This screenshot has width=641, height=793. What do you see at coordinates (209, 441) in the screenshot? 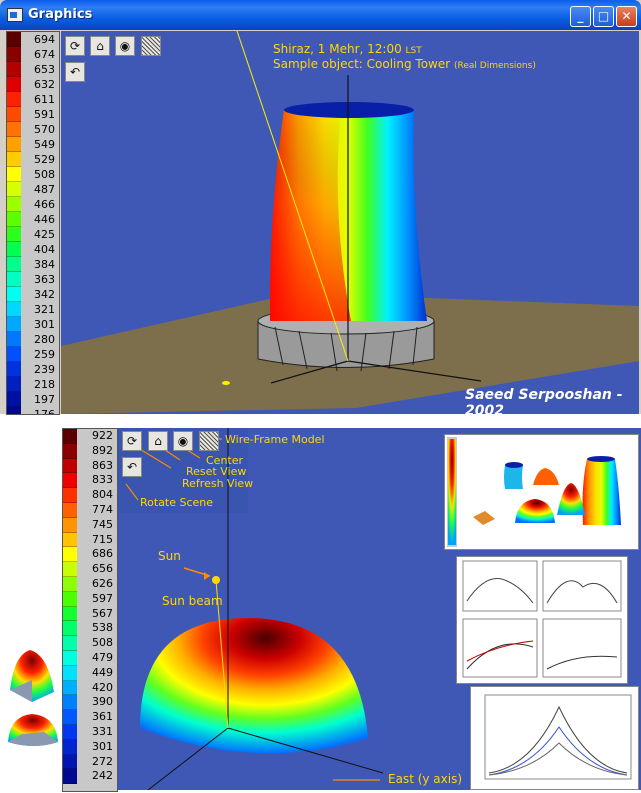
I see `wireframe-button-bottom` at bounding box center [209, 441].